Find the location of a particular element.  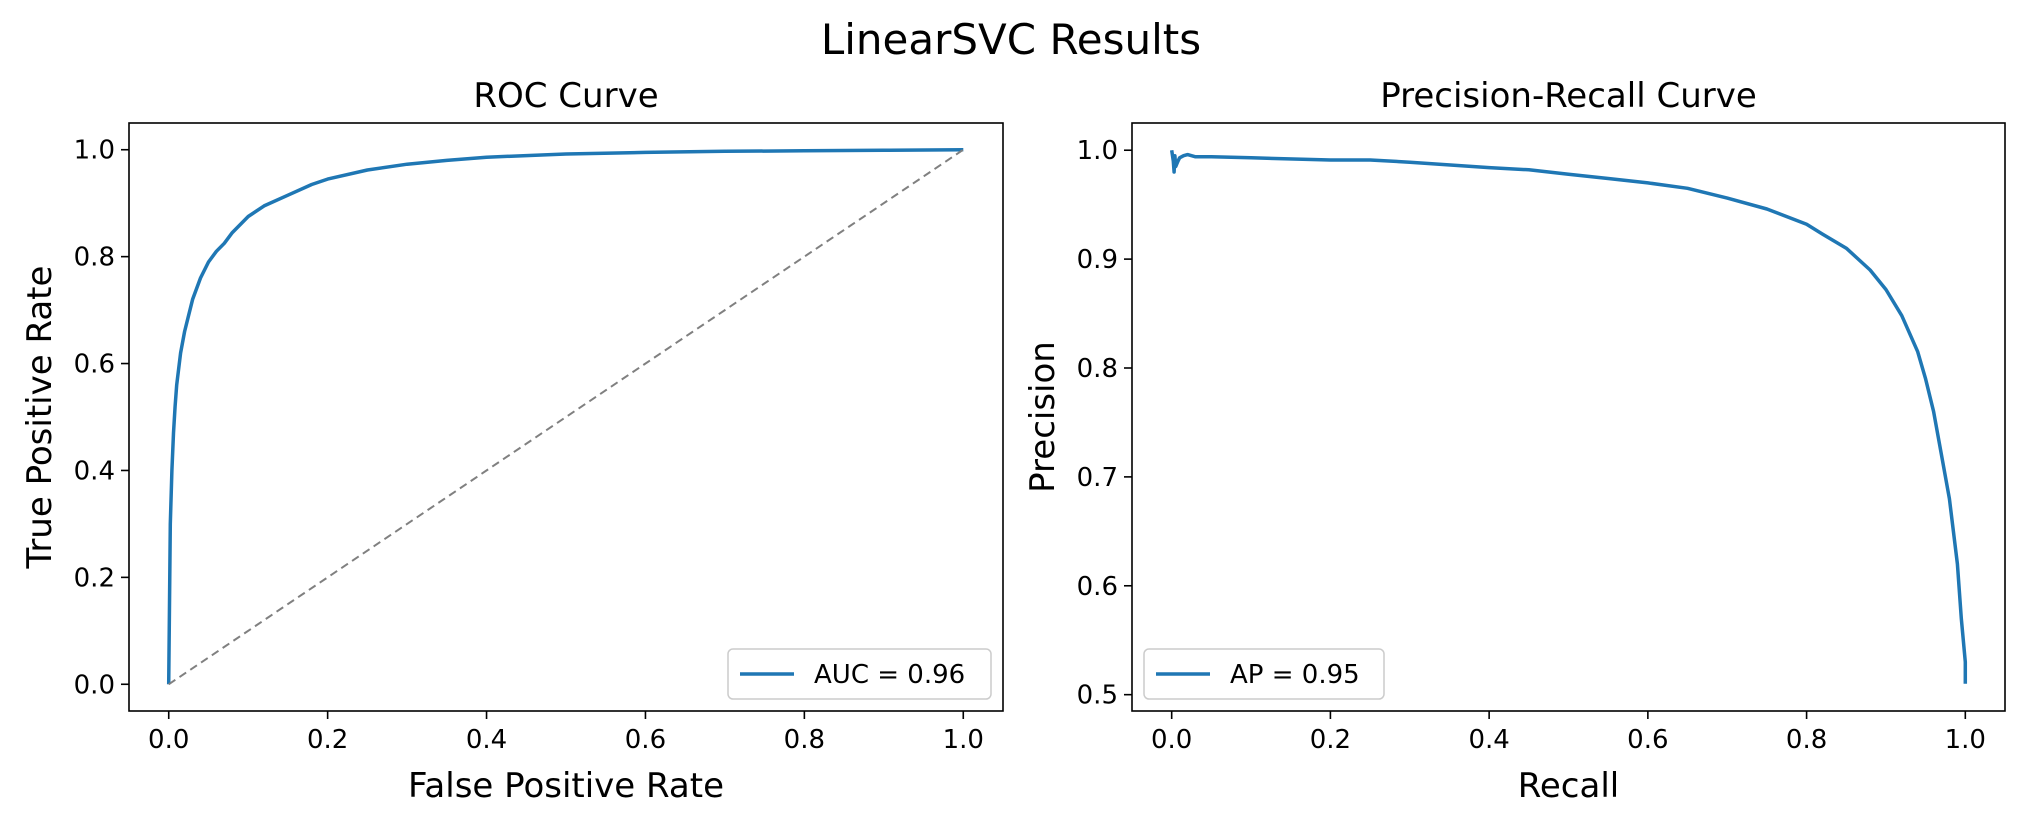

legend: AP = 0.95 is located at coordinates (1264, 674).